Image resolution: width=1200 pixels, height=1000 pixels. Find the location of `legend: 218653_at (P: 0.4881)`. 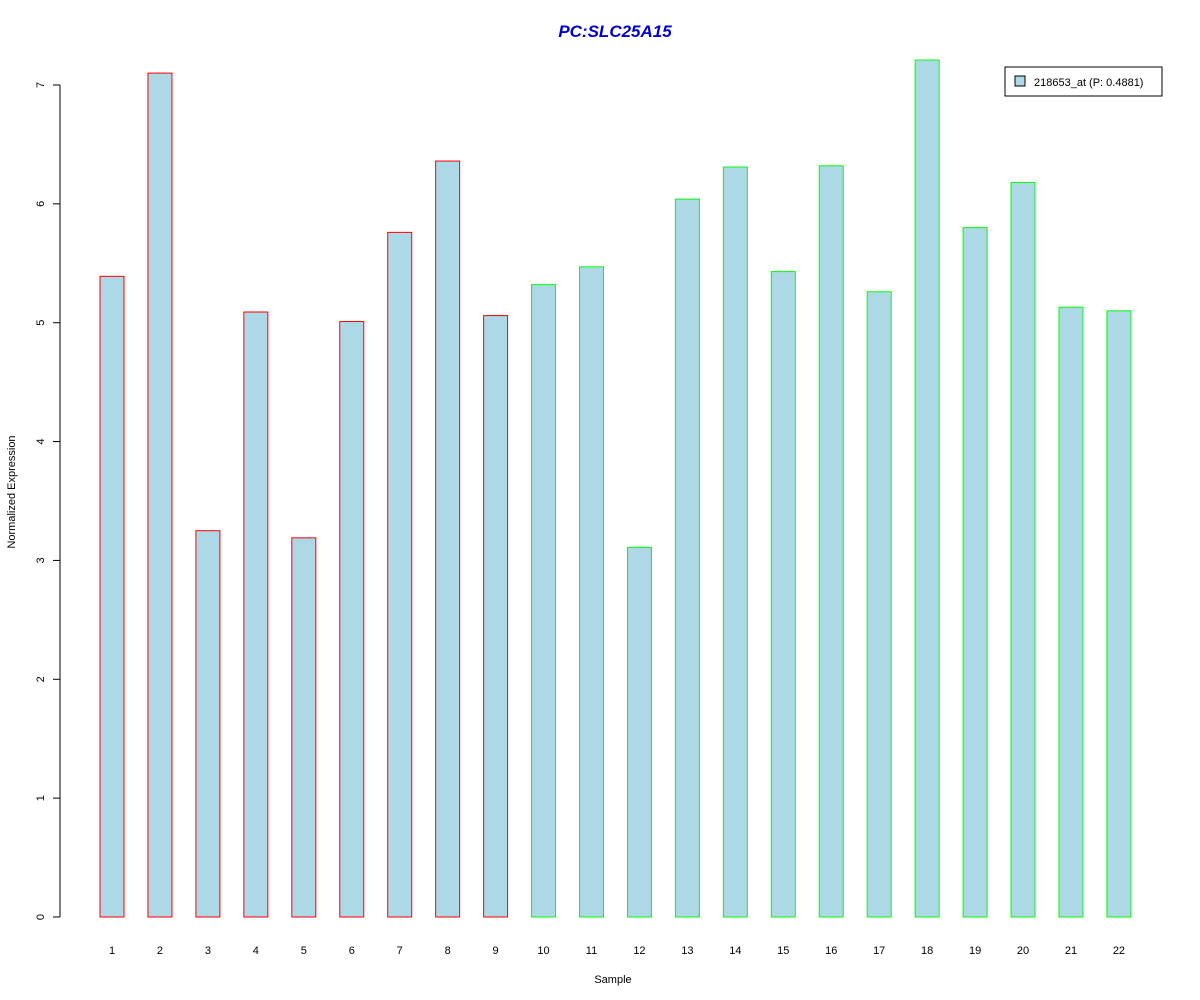

legend: 218653_at (P: 0.4881) is located at coordinates (1083, 81).